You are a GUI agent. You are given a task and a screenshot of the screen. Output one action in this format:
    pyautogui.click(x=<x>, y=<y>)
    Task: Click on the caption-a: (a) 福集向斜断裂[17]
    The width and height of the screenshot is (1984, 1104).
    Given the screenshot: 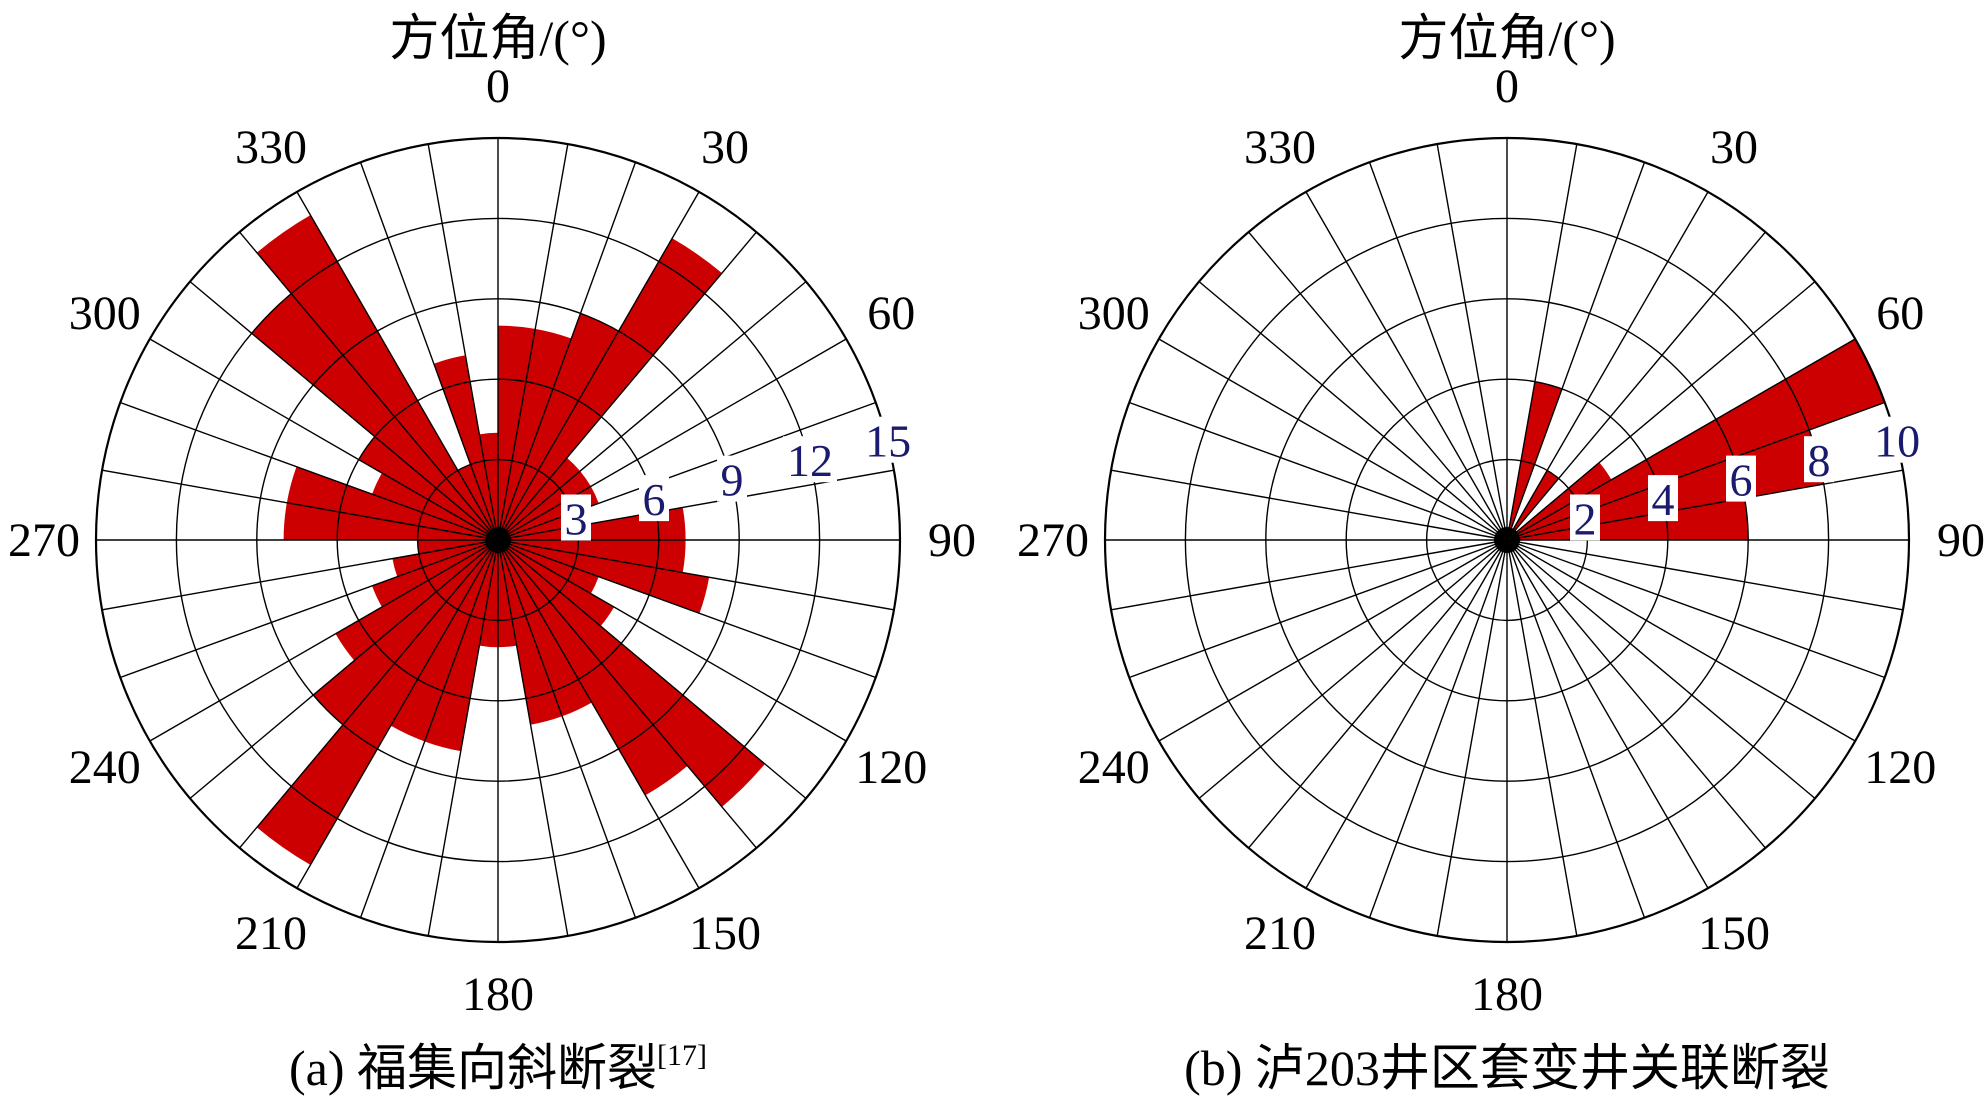 What is the action you would take?
    pyautogui.click(x=498, y=1067)
    